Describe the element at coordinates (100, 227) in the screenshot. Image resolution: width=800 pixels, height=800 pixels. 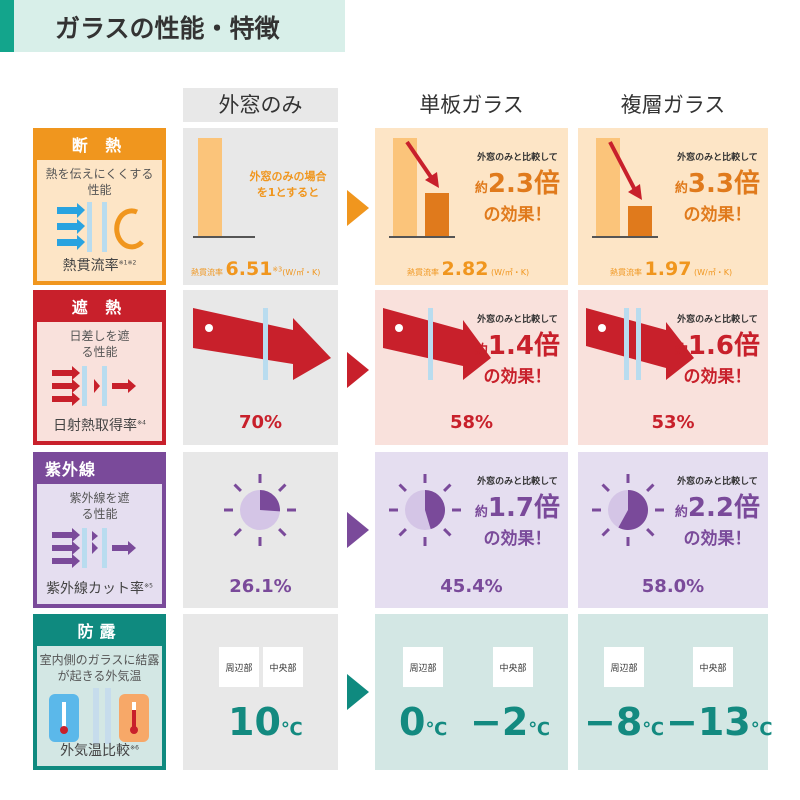
I see `heat-transfer-icon` at that location.